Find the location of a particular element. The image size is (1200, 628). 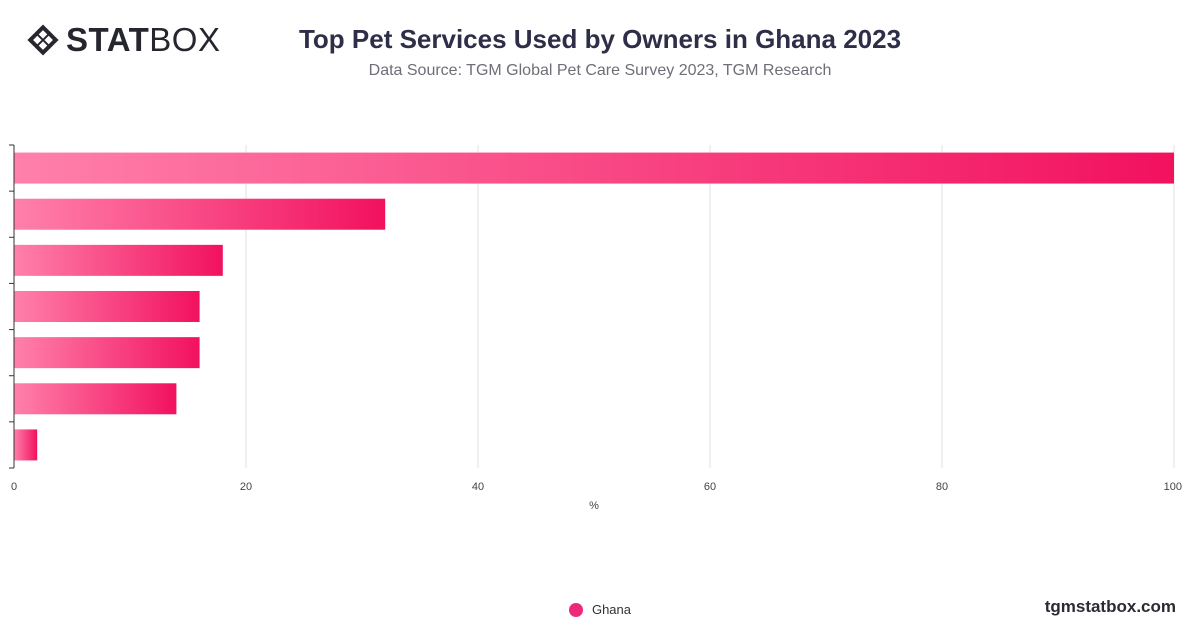

x-tick-label: 60 is located at coordinates (710, 487).